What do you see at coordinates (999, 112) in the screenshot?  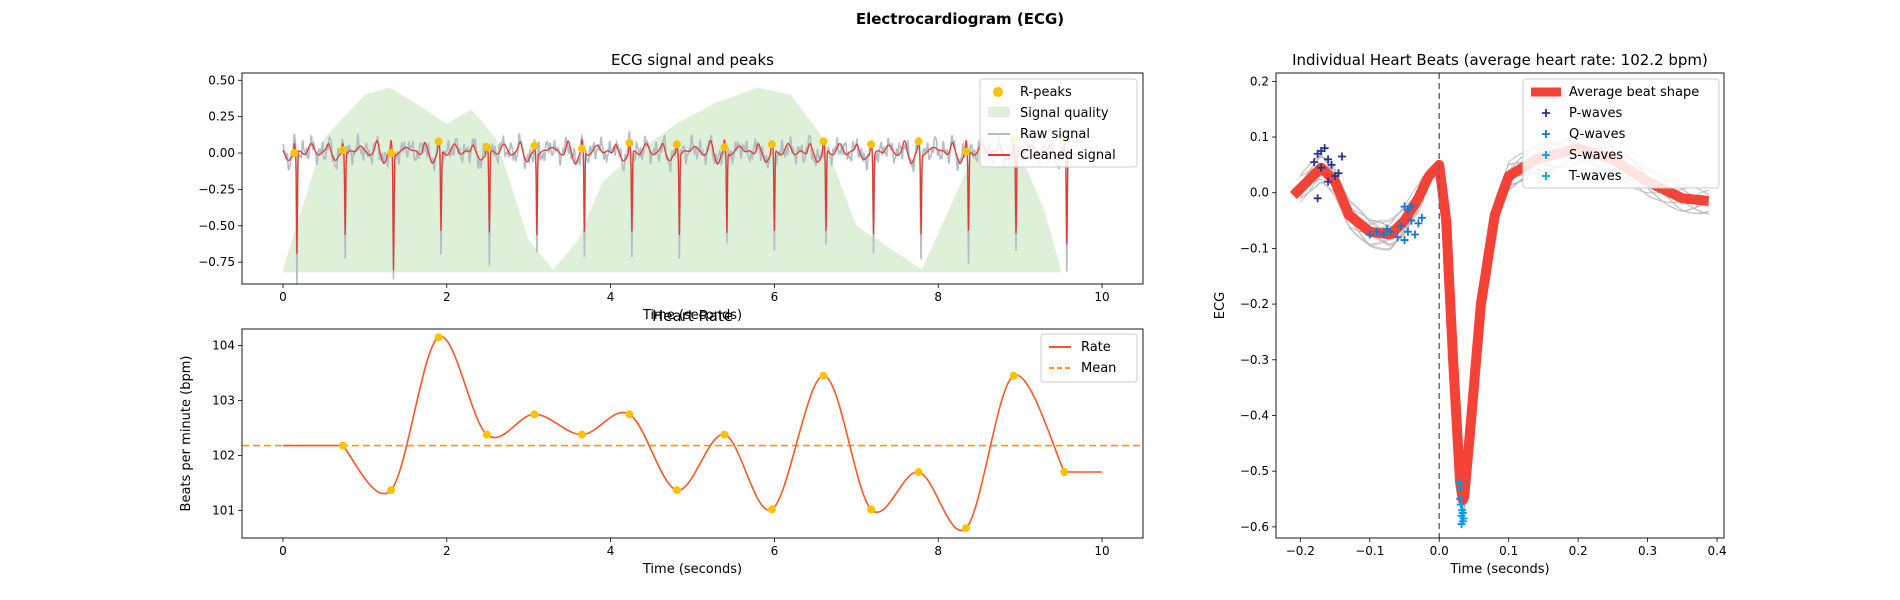 I see `legend-quality-swatch` at bounding box center [999, 112].